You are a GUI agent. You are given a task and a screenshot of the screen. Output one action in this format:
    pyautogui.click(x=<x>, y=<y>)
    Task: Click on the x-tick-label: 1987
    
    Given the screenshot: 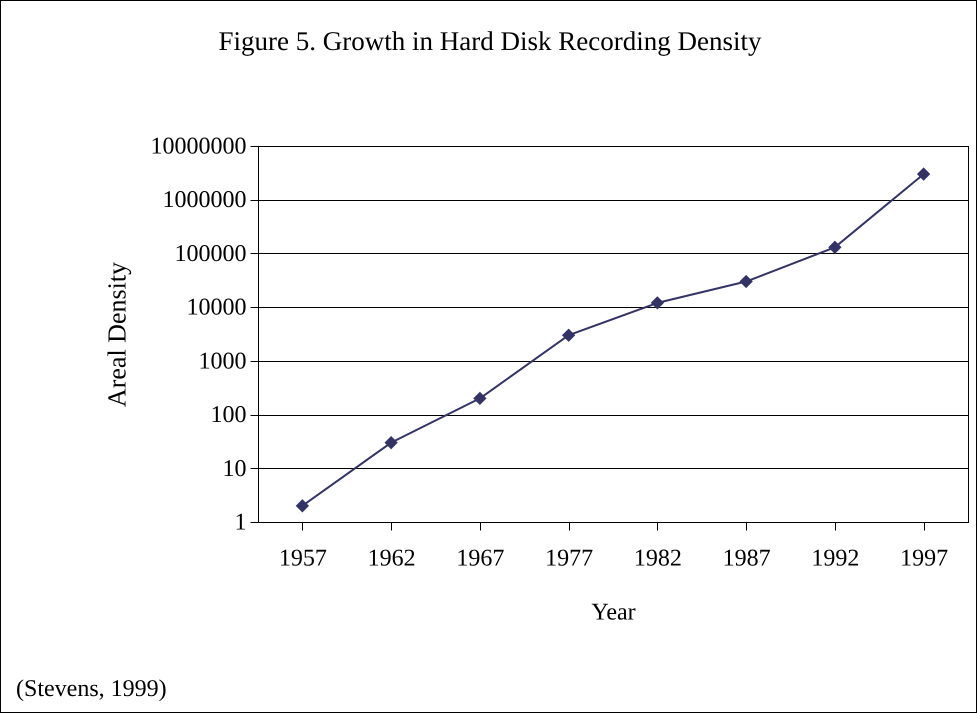 What is the action you would take?
    pyautogui.click(x=746, y=559)
    